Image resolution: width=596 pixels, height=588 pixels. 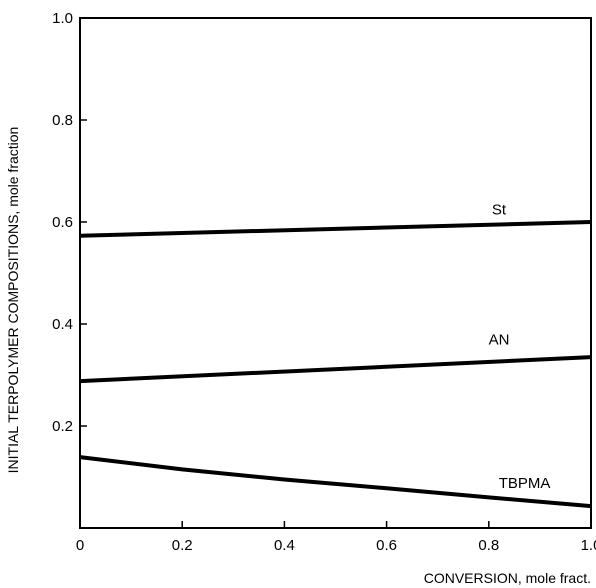 I want to click on y-tick-label: 0.2, so click(x=62, y=426).